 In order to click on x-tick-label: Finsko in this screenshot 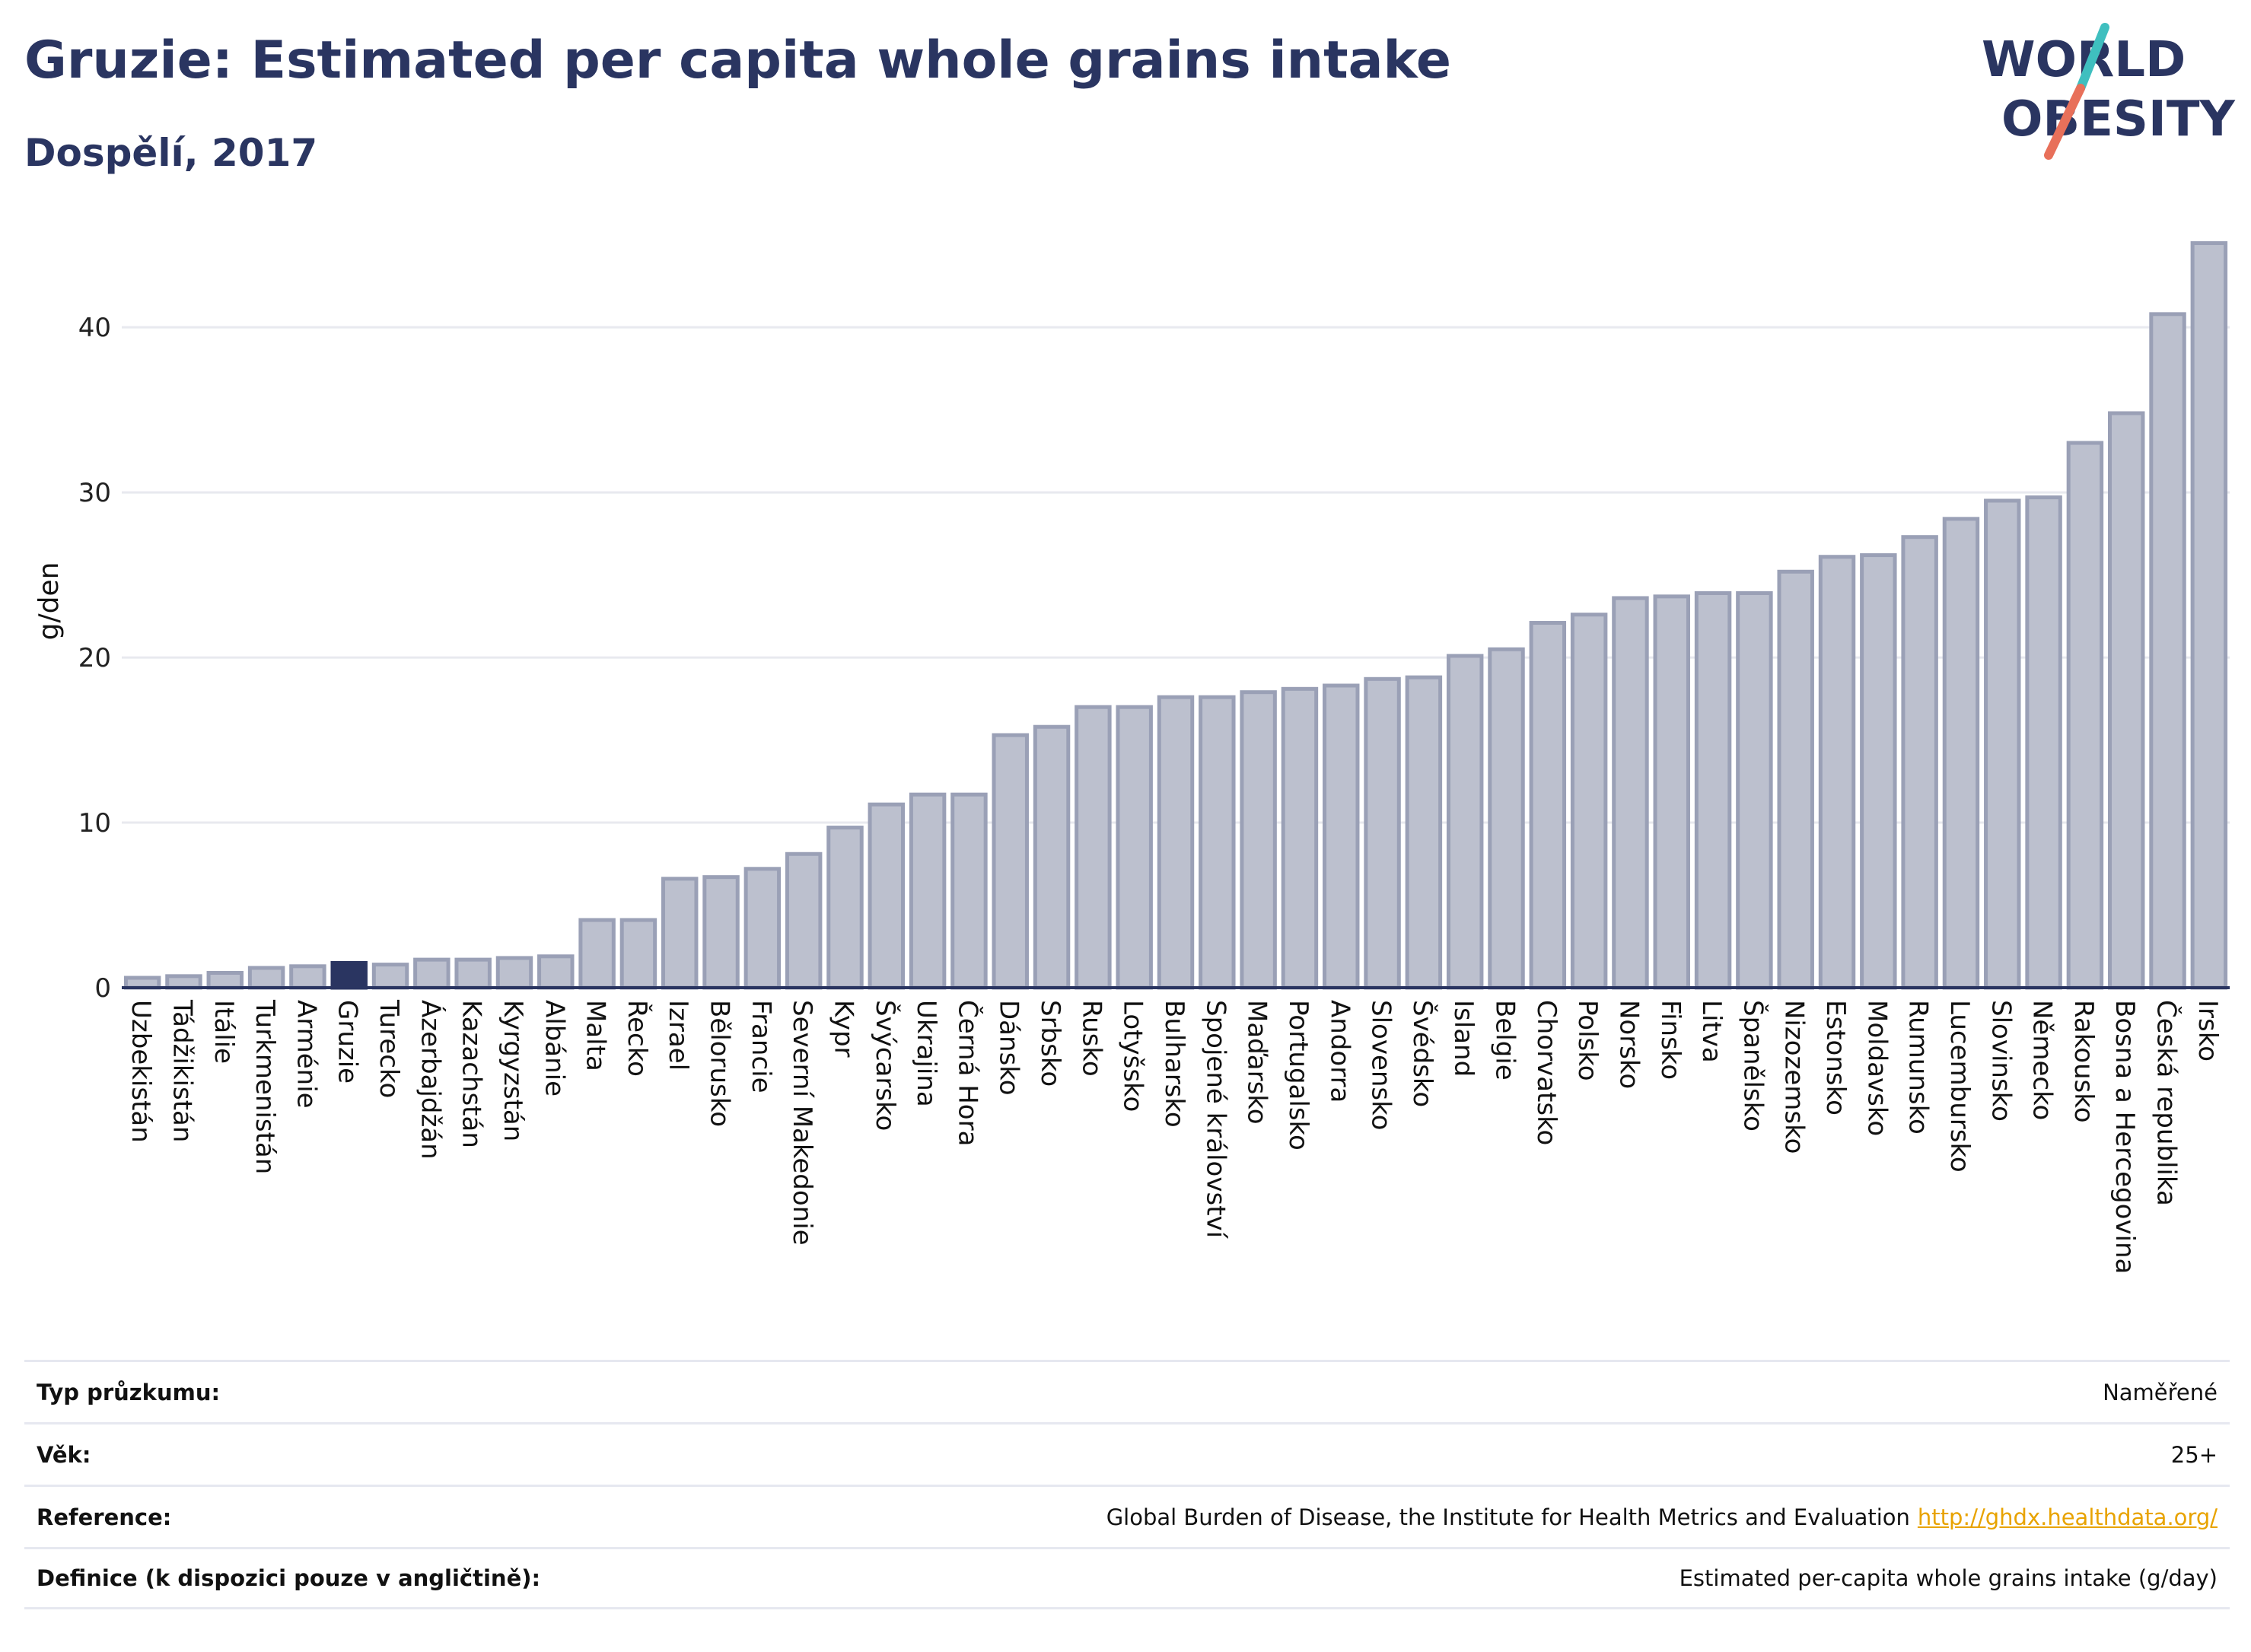, I will do `click(1670, 1040)`.